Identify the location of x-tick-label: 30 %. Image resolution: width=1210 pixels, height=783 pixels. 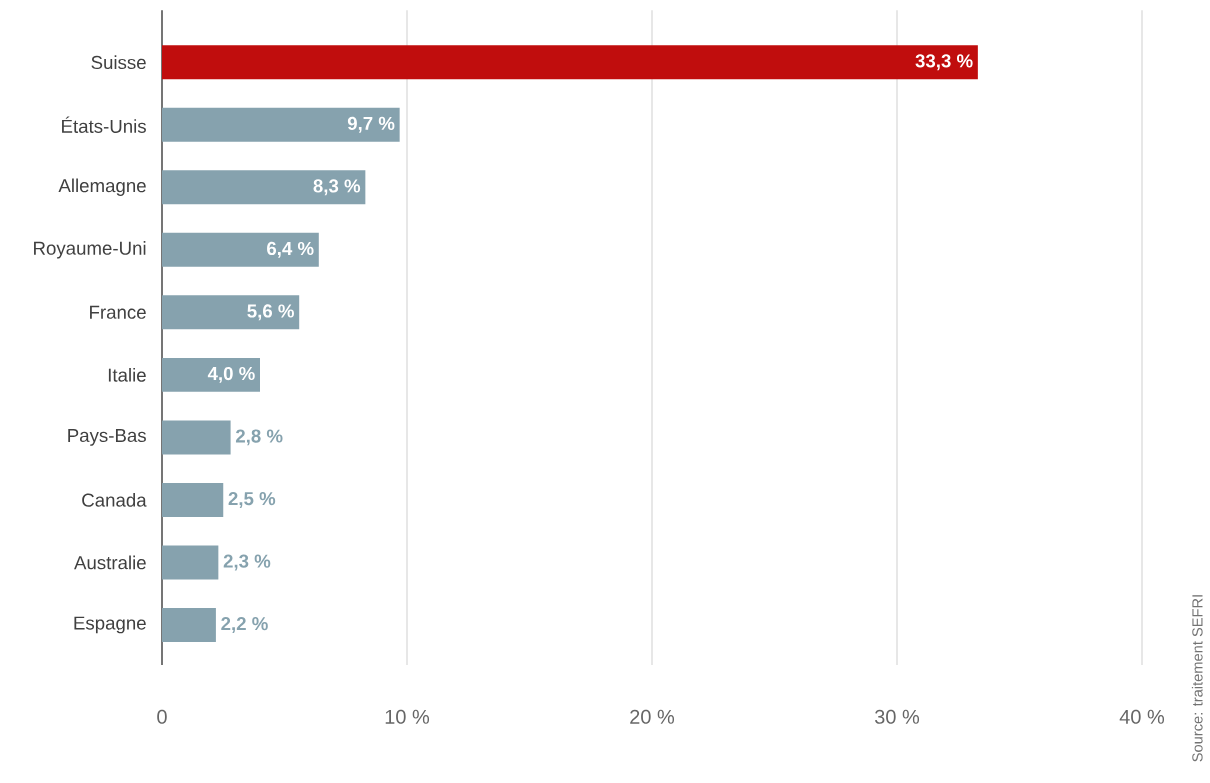
(897, 716).